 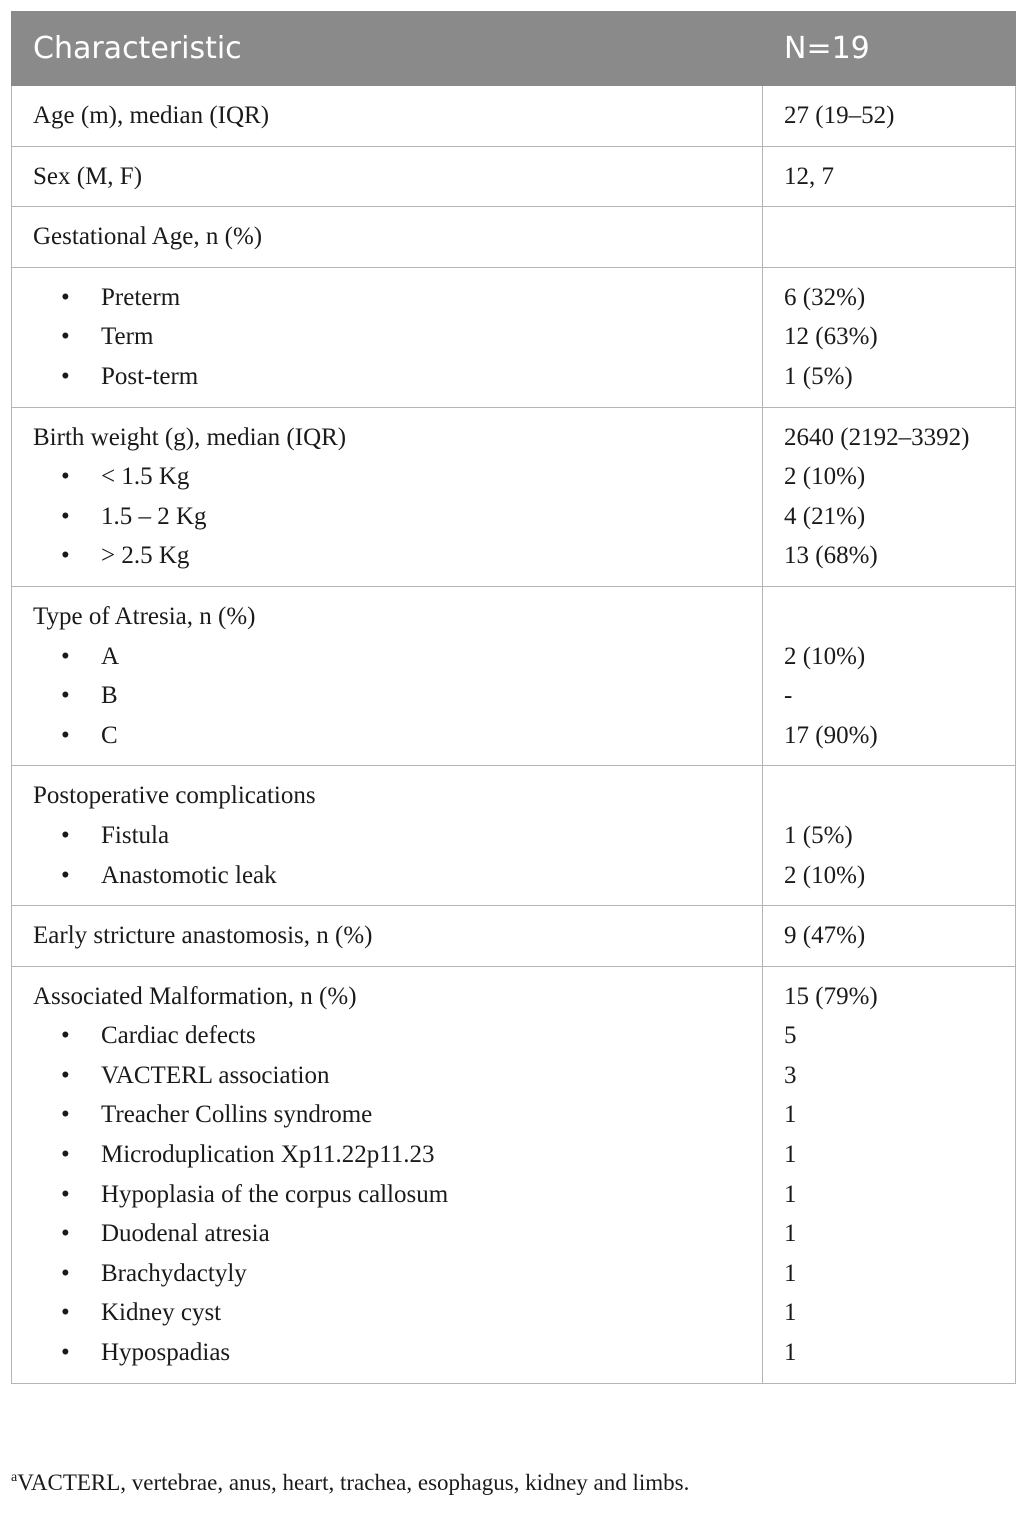 I want to click on value-text: 1 (5%), so click(x=818, y=376).